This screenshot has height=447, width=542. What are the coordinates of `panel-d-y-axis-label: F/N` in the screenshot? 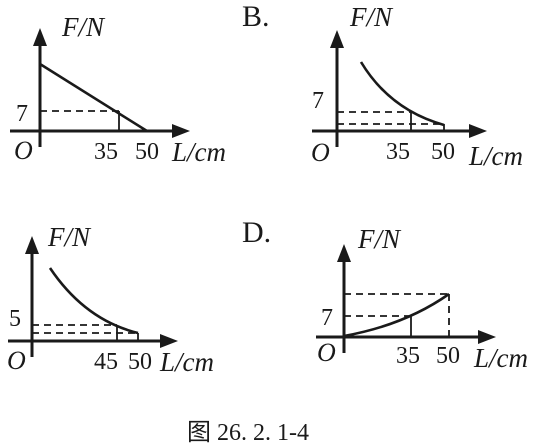 It's located at (379, 239).